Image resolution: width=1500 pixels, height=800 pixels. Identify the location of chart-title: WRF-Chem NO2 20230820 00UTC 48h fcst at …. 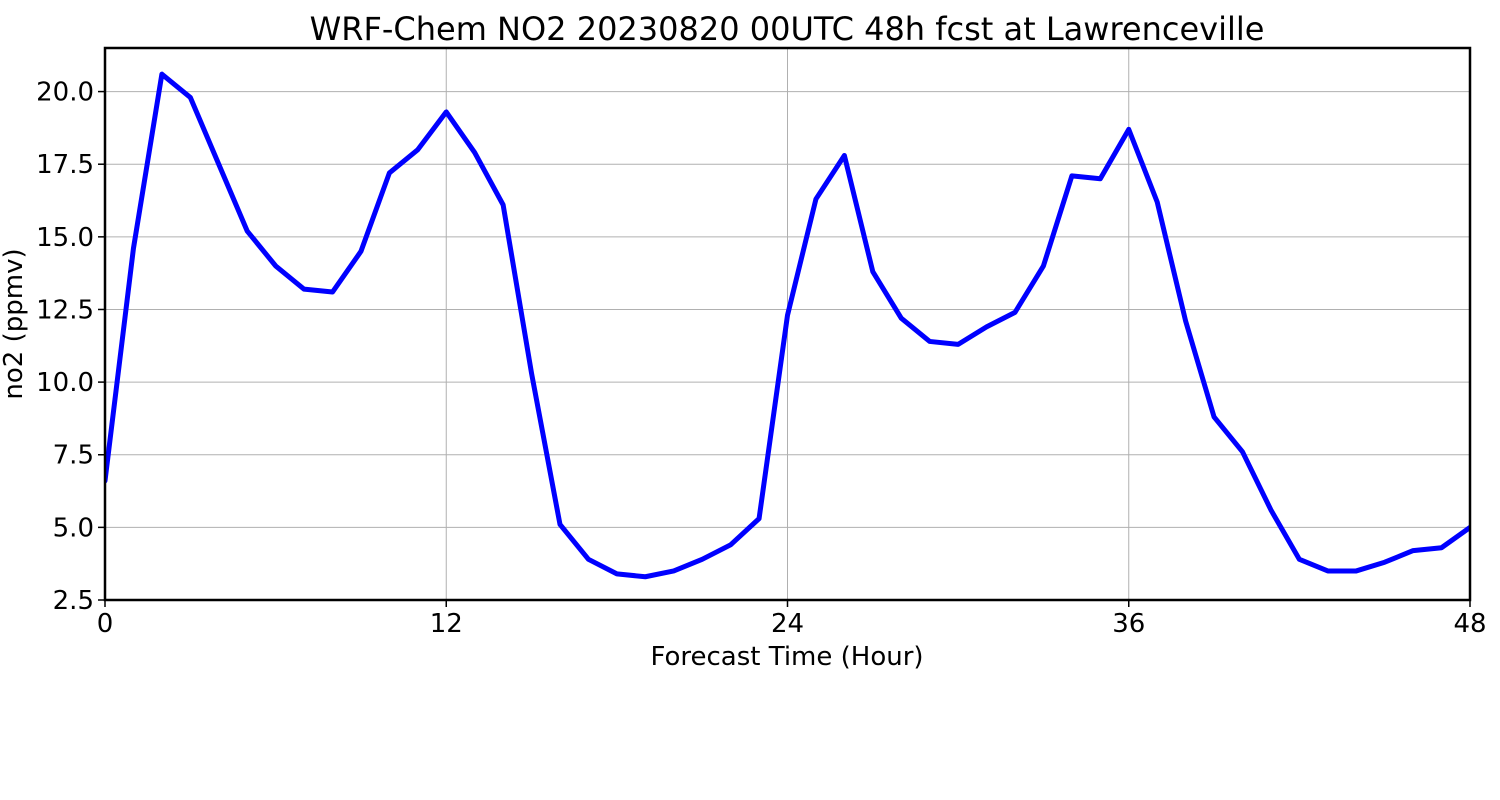
(787, 29).